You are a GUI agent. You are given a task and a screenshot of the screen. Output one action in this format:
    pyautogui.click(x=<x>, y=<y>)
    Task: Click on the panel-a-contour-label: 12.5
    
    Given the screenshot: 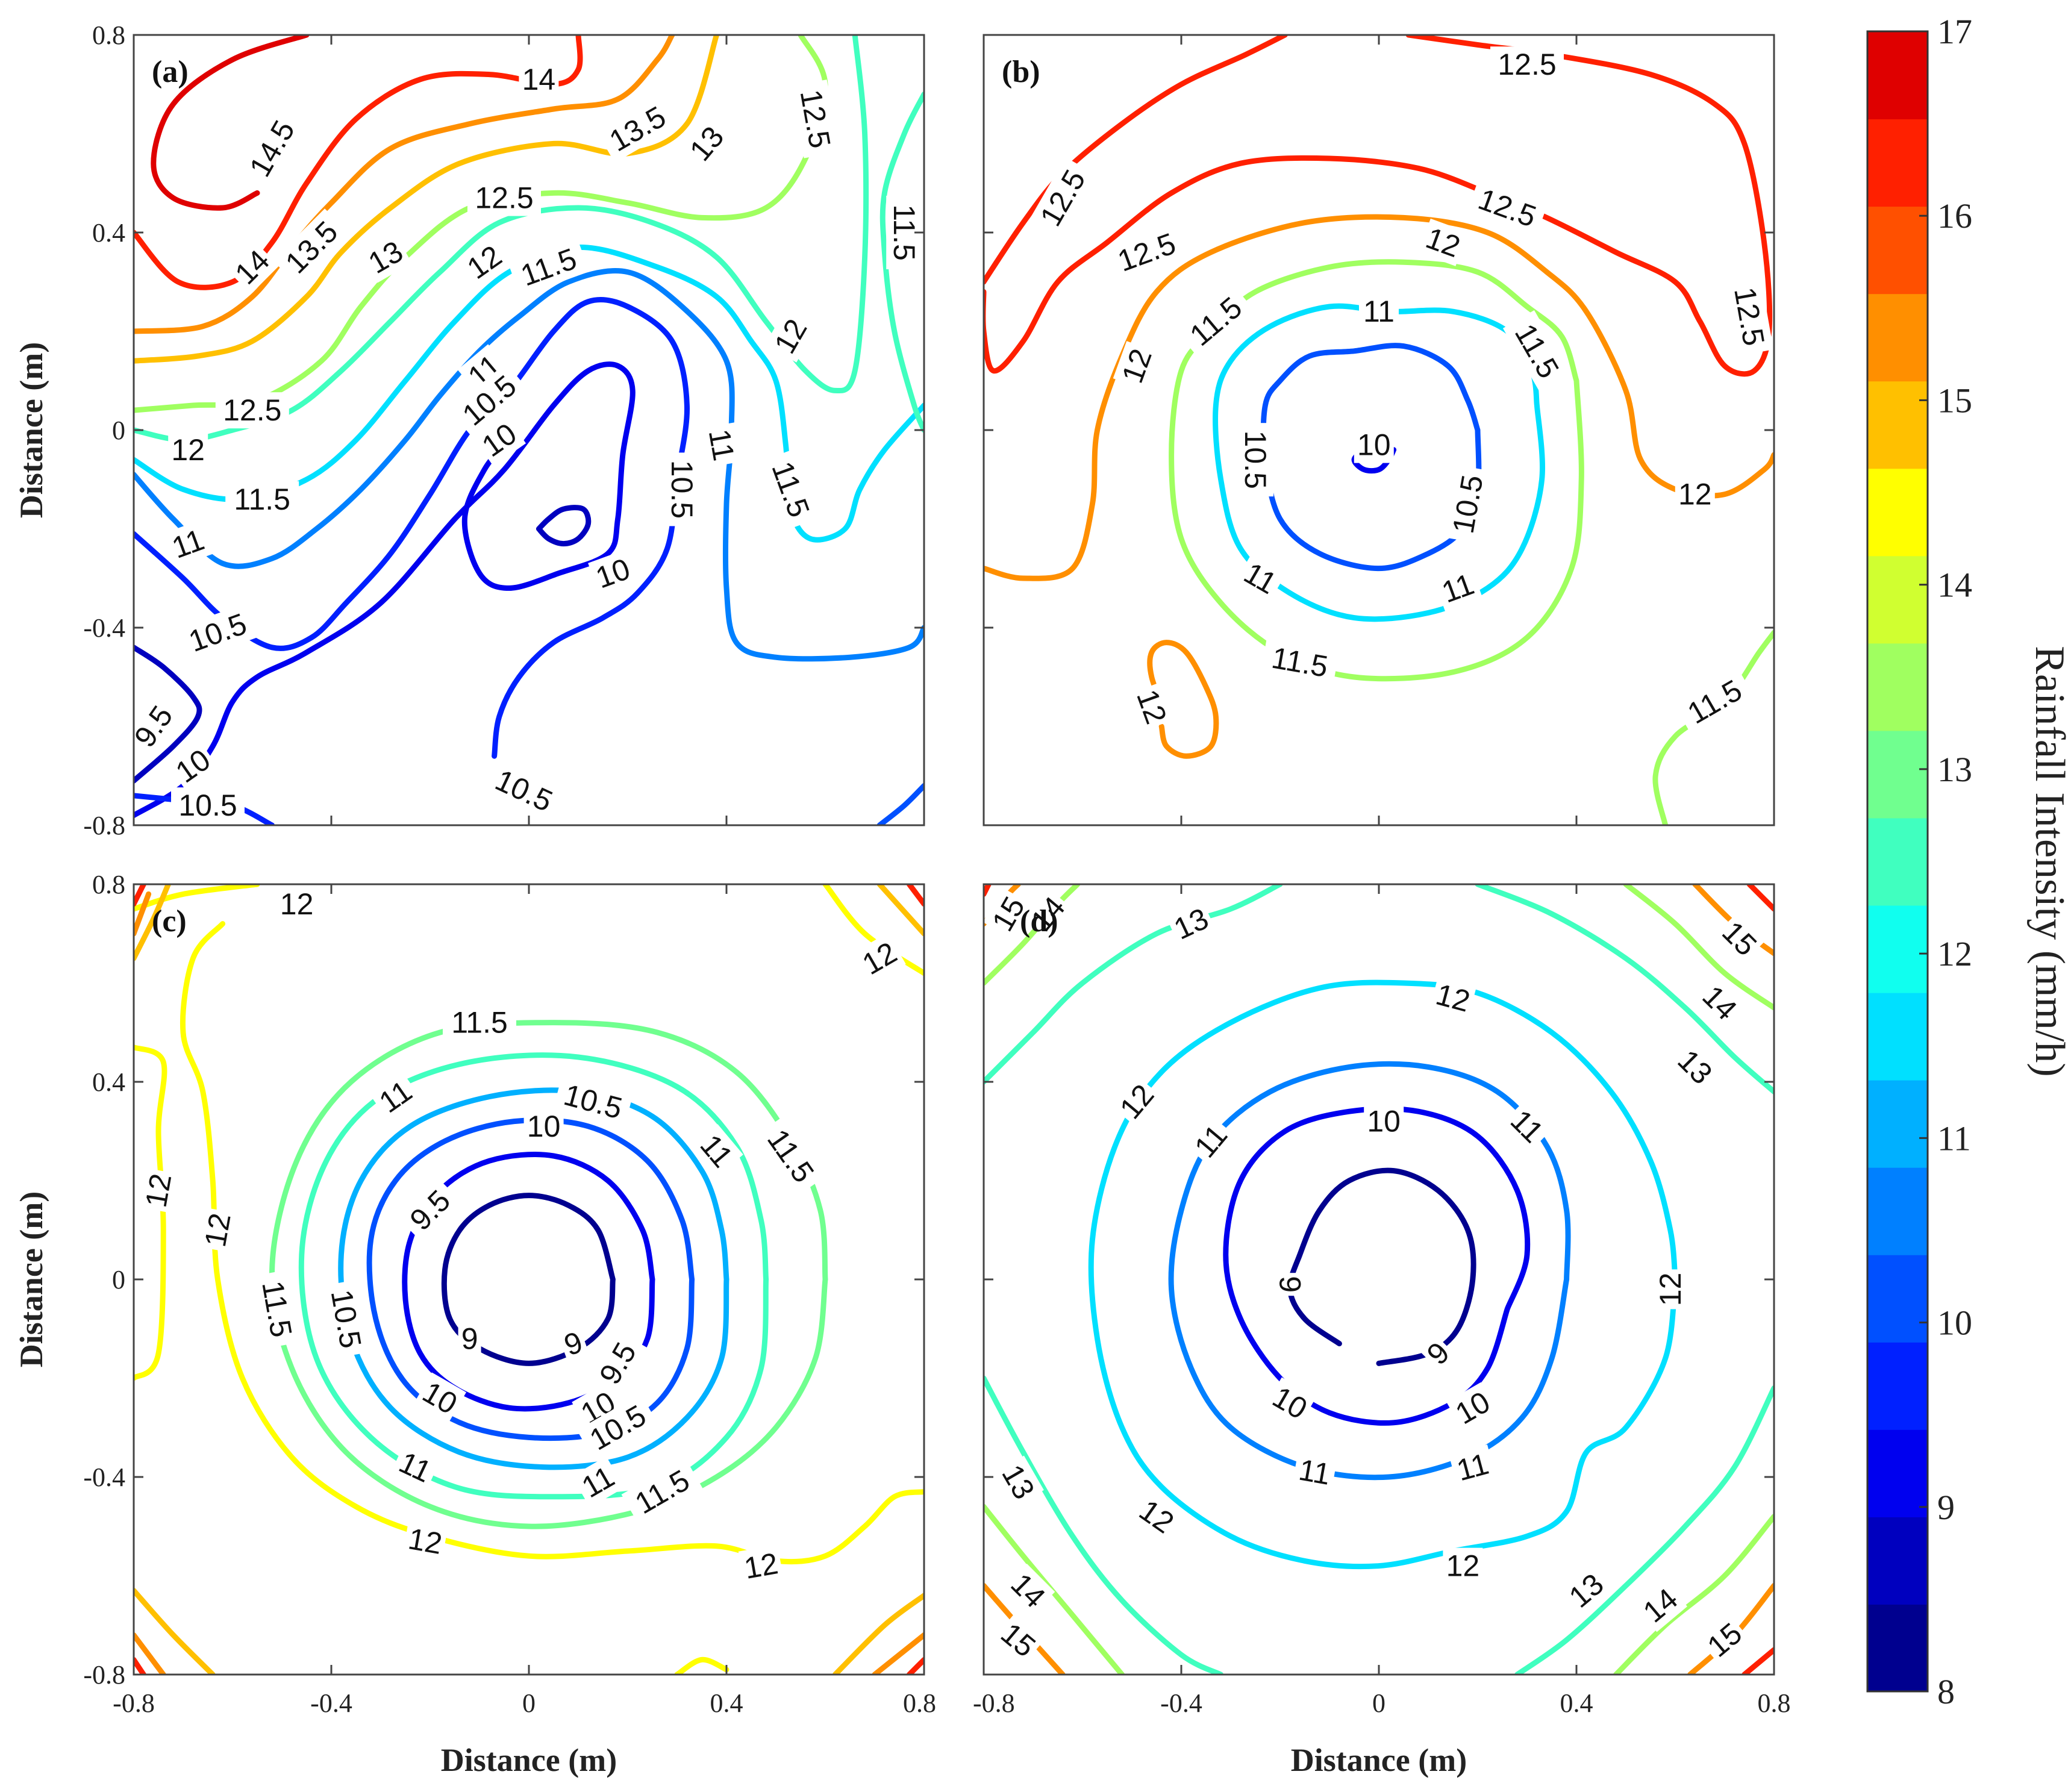 What is the action you would take?
    pyautogui.click(x=252, y=410)
    